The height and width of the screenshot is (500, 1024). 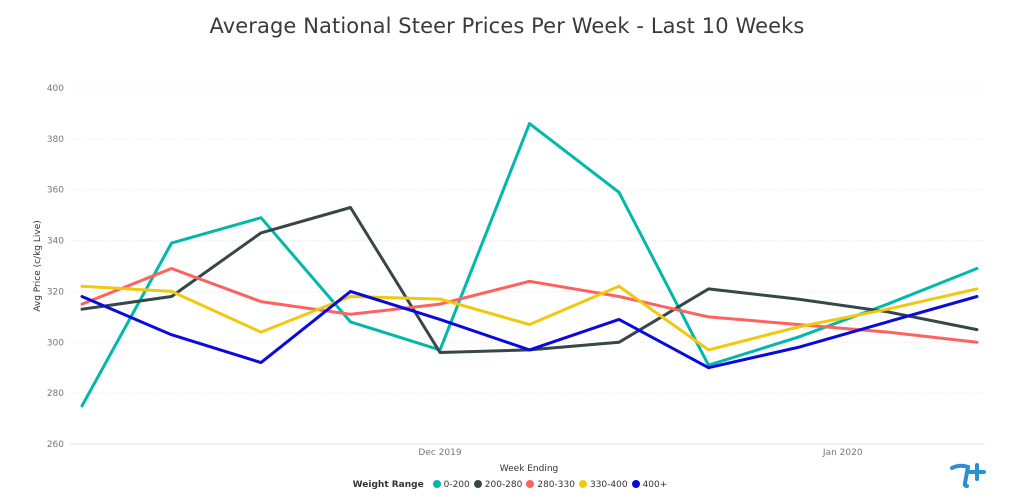 I want to click on brand-logo, so click(x=968, y=475).